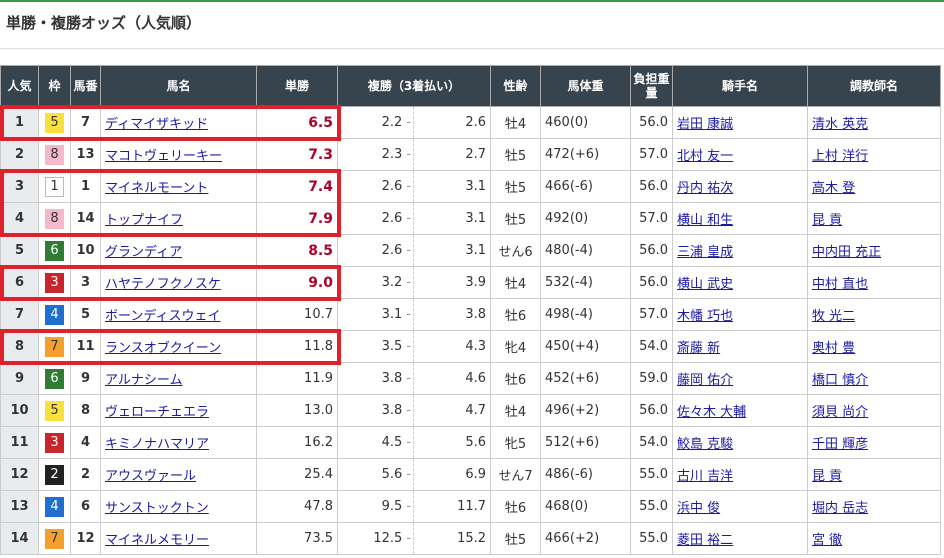 The height and width of the screenshot is (558, 944). What do you see at coordinates (452, 282) in the screenshot?
I see `place-odds-max: 3.9` at bounding box center [452, 282].